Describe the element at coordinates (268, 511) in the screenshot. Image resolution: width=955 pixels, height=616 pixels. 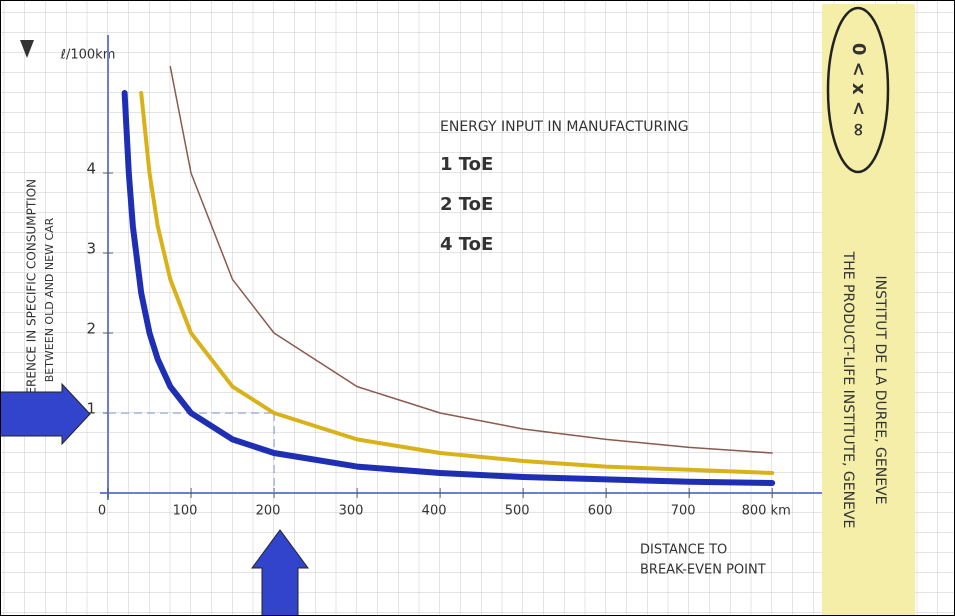
I see `x-tick-label: 200` at that location.